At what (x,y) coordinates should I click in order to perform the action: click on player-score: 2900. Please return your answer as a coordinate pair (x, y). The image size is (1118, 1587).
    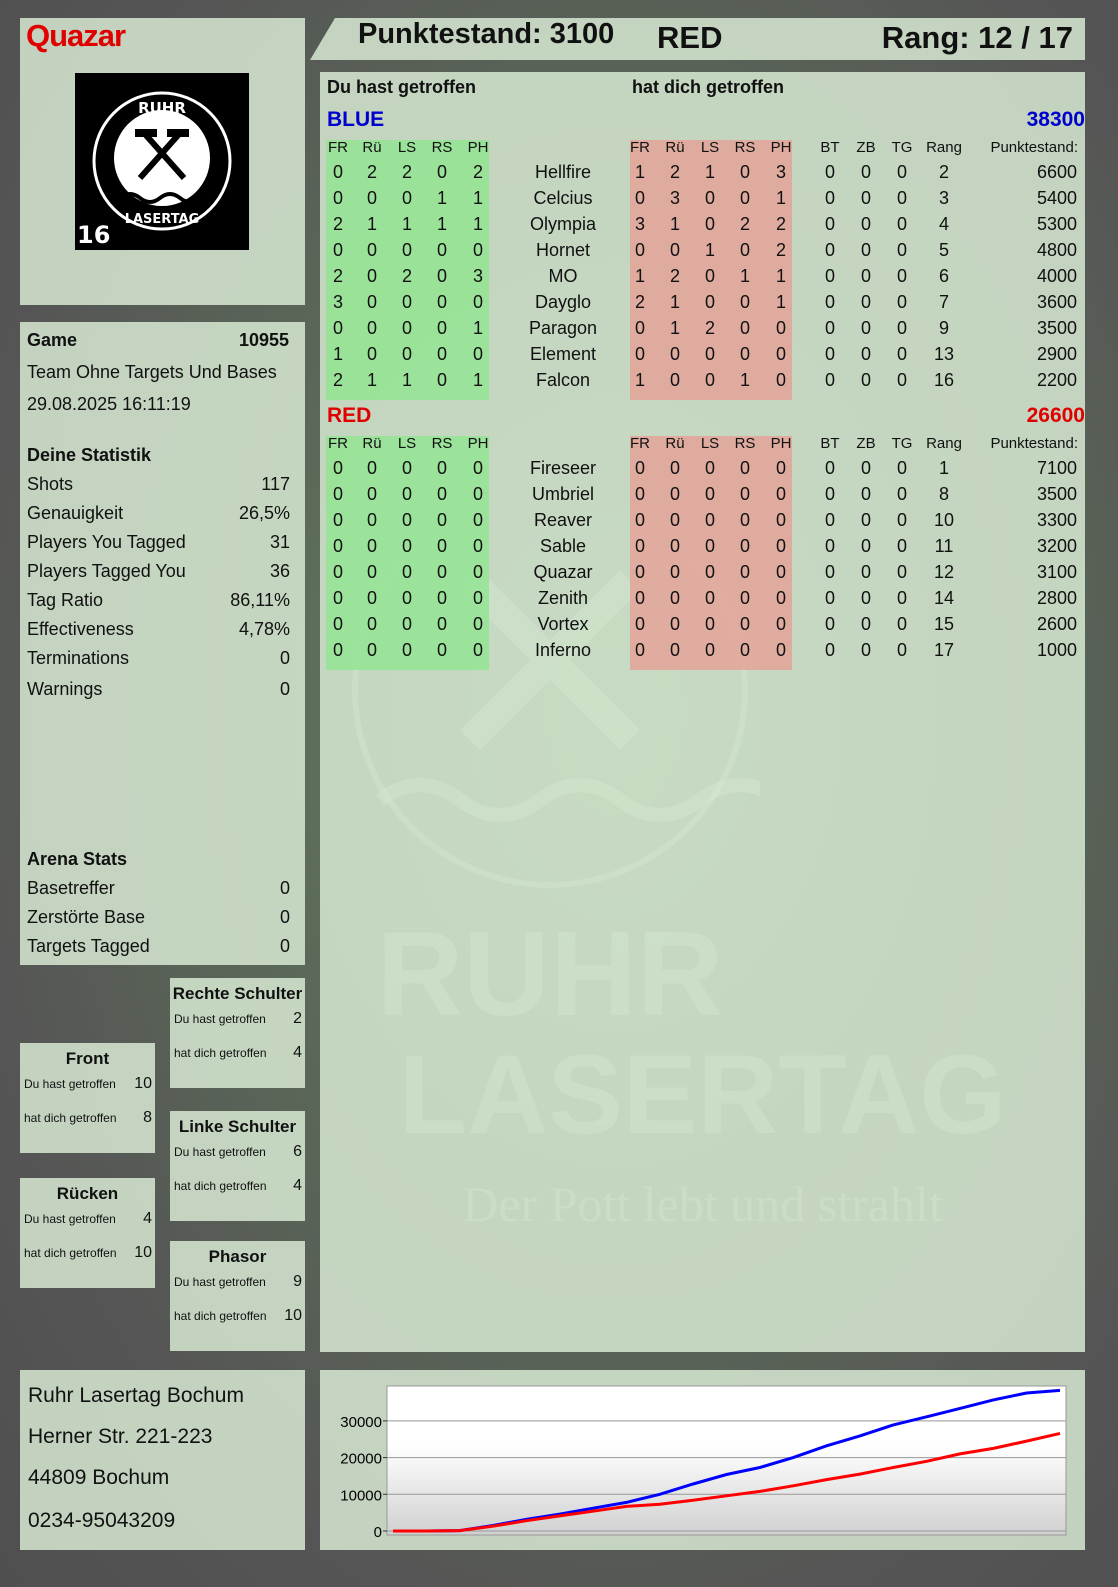
    Looking at the image, I should click on (1056, 354).